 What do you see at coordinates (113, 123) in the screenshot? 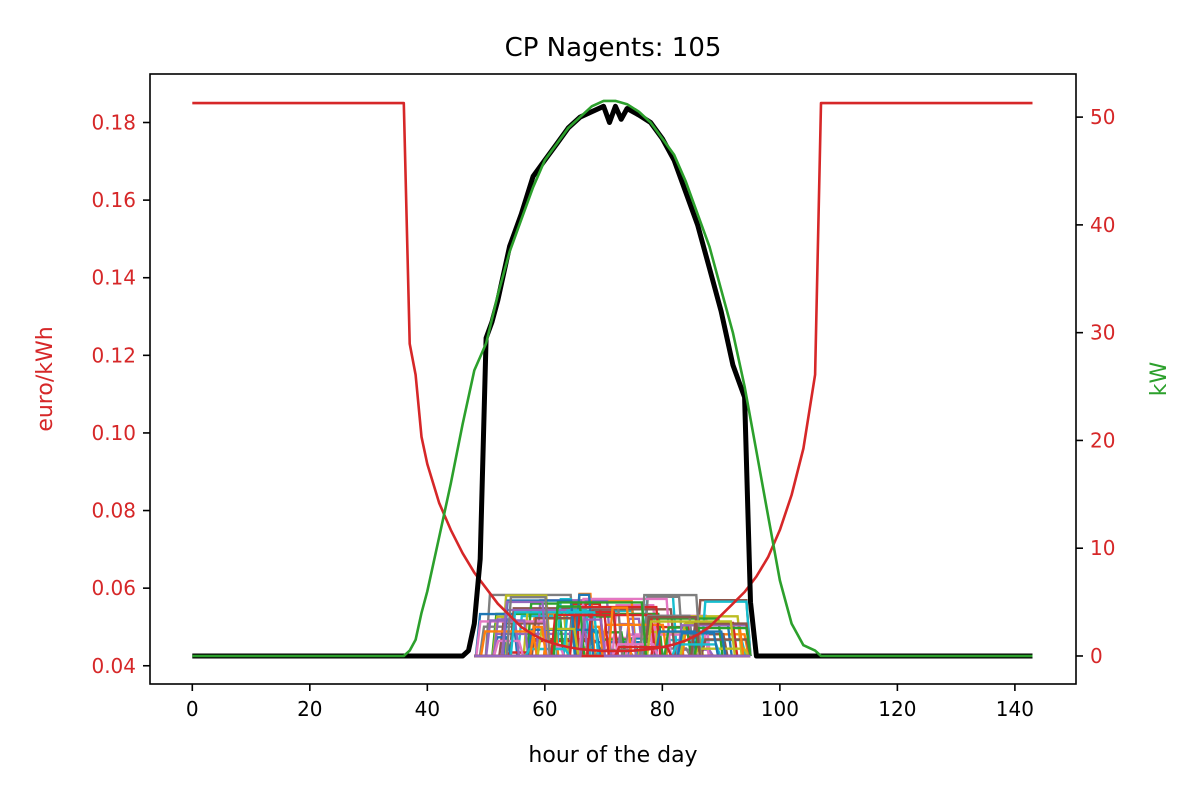
I see `y-left-tick-label: 0.18` at bounding box center [113, 123].